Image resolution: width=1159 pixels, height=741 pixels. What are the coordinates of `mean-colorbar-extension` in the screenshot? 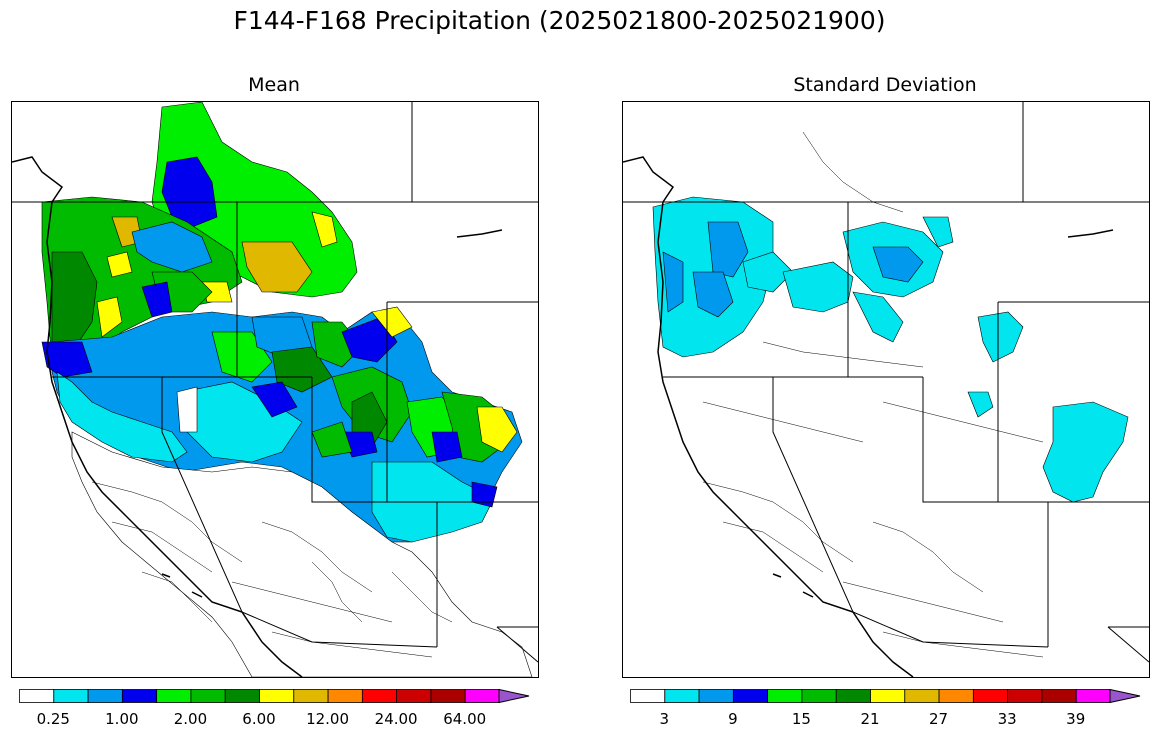 It's located at (514, 696).